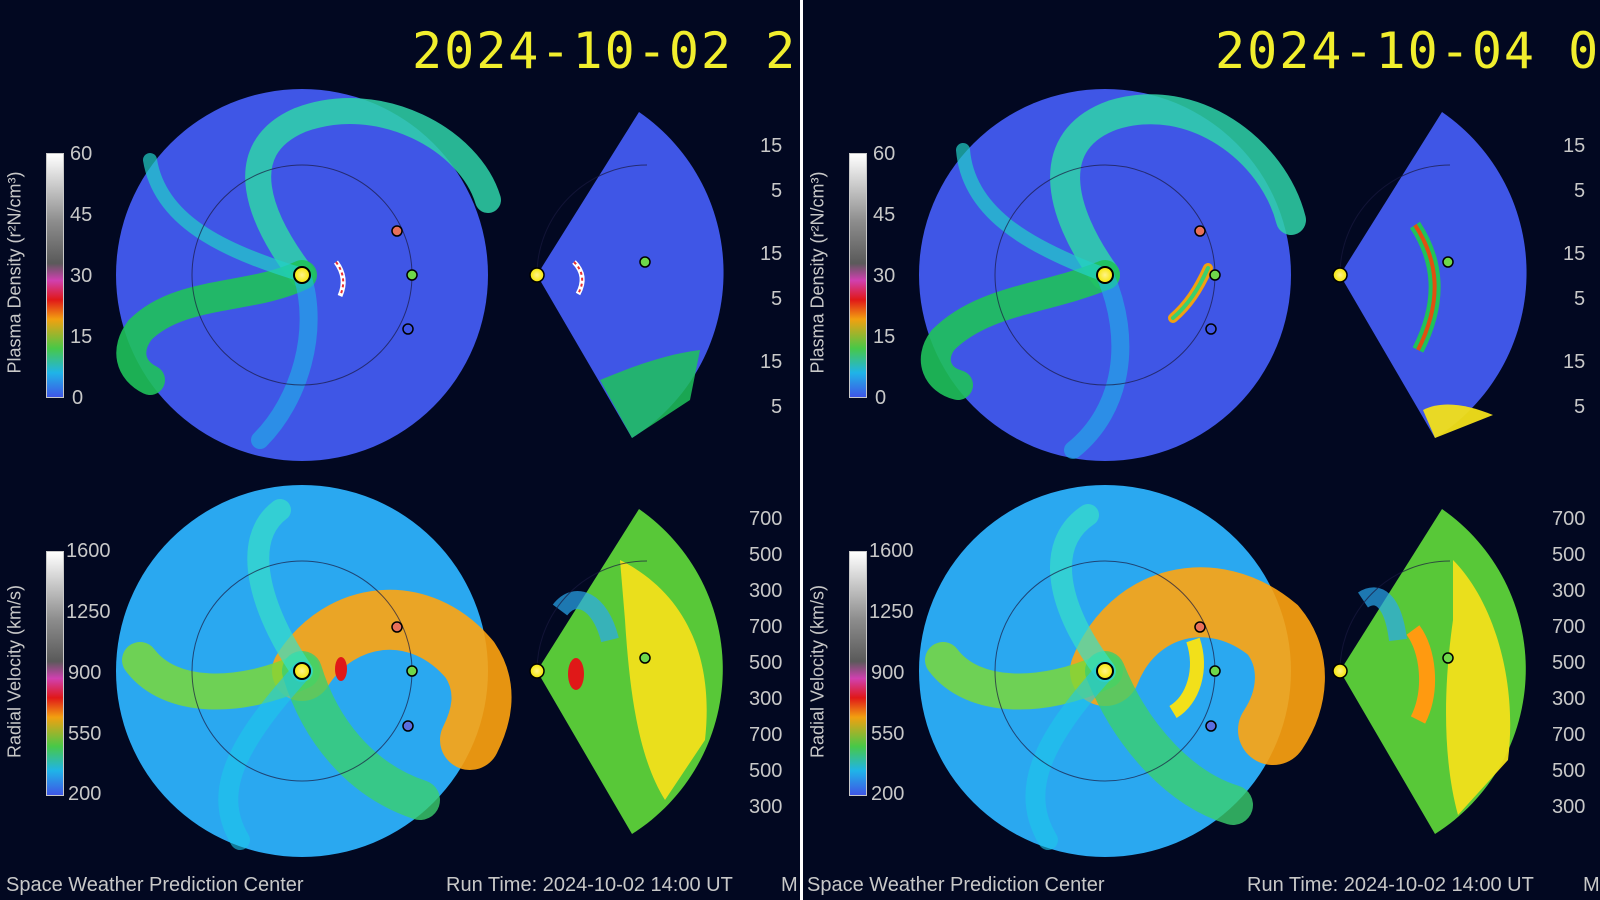 The height and width of the screenshot is (900, 1600). I want to click on panel-divider, so click(801, 450).